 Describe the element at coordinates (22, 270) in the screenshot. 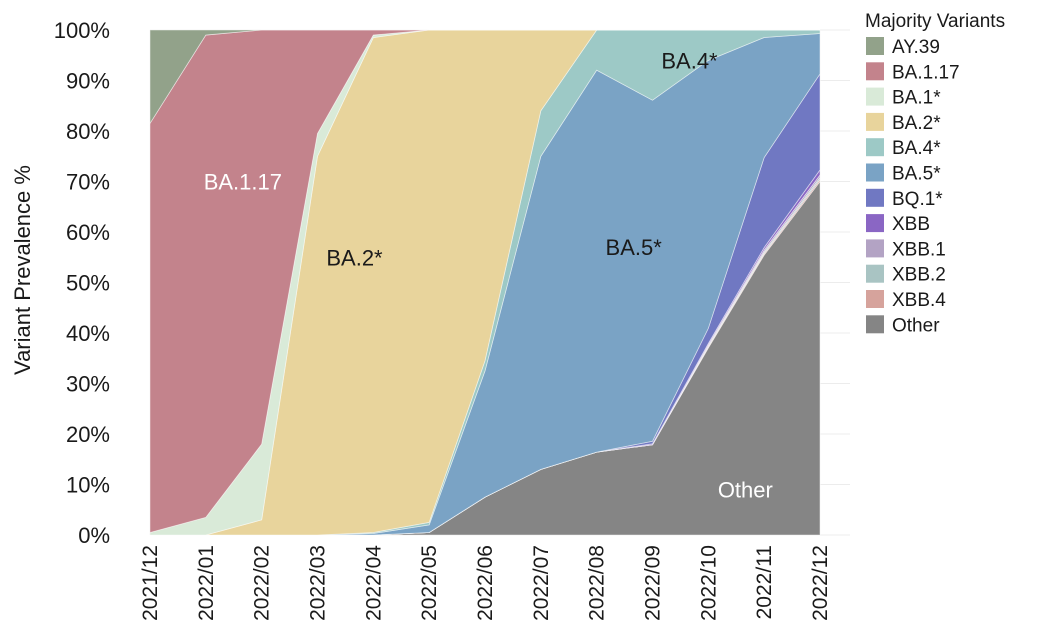

I see `y-axis-label: Variant Prevalence %` at that location.